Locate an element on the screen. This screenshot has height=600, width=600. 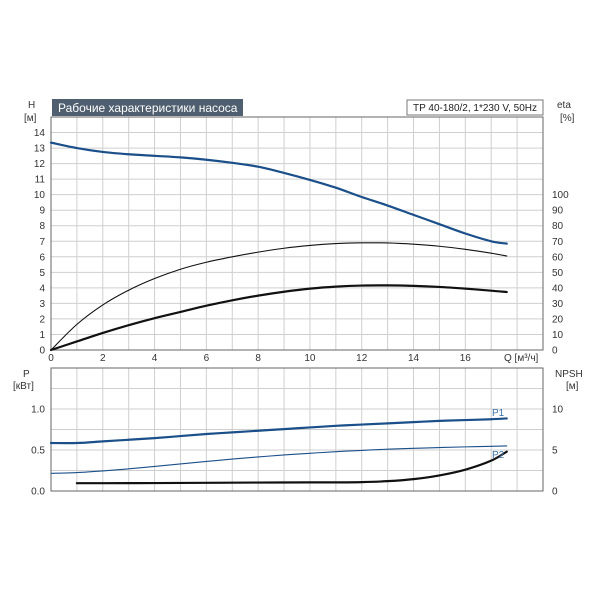
top-y-right-tick-label: 60 is located at coordinates (558, 257).